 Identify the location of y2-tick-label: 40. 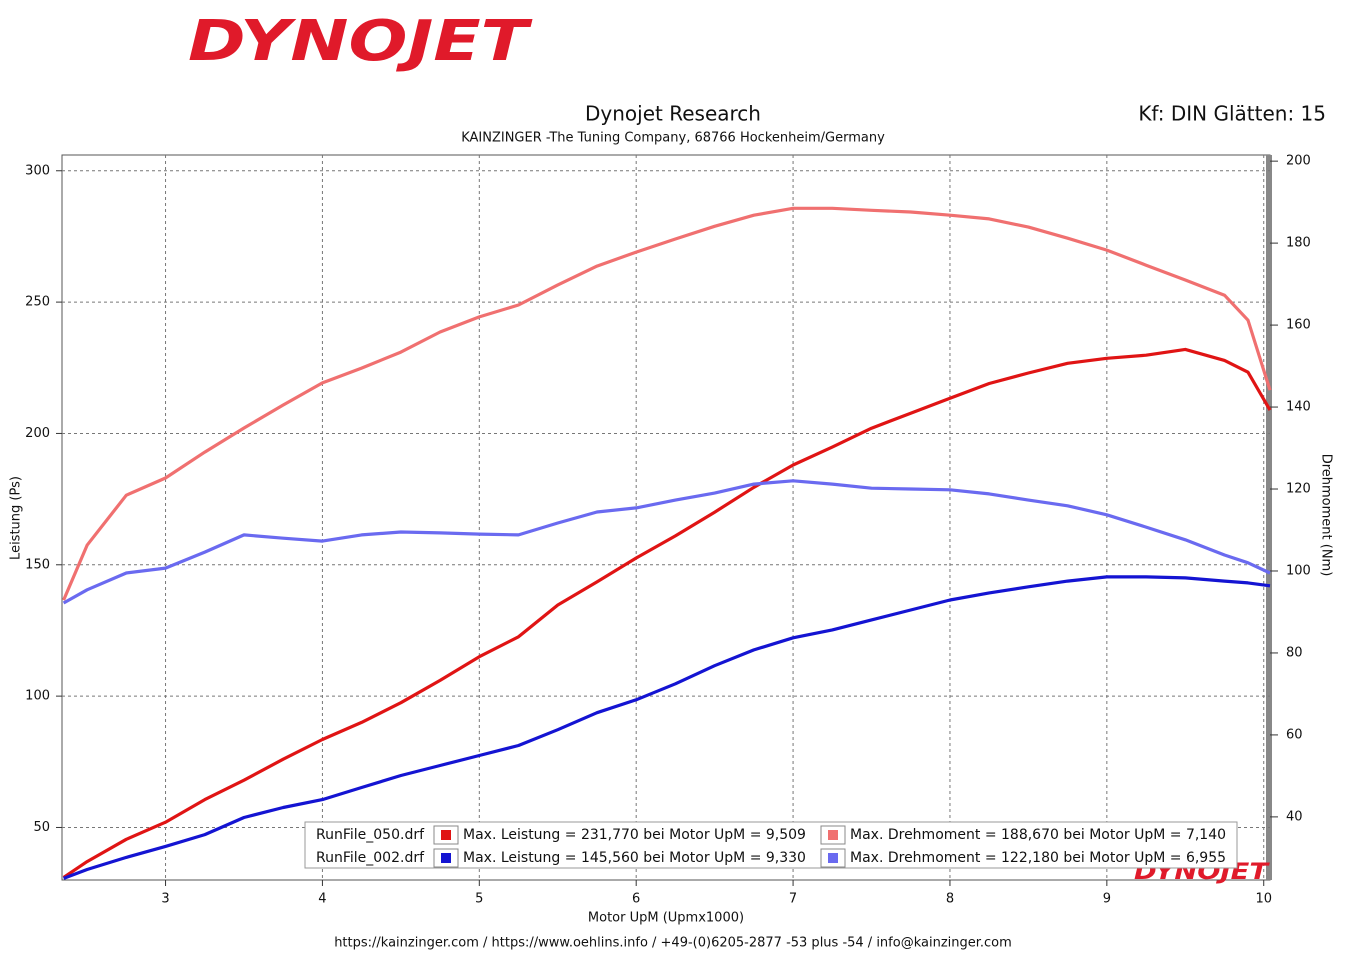
(1294, 816).